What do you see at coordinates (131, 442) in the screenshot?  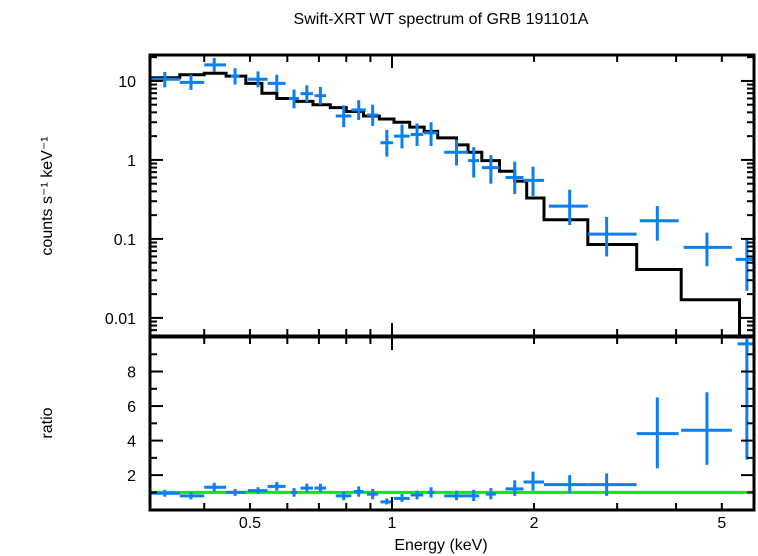 I see `ratio-y-tick-label: 4` at bounding box center [131, 442].